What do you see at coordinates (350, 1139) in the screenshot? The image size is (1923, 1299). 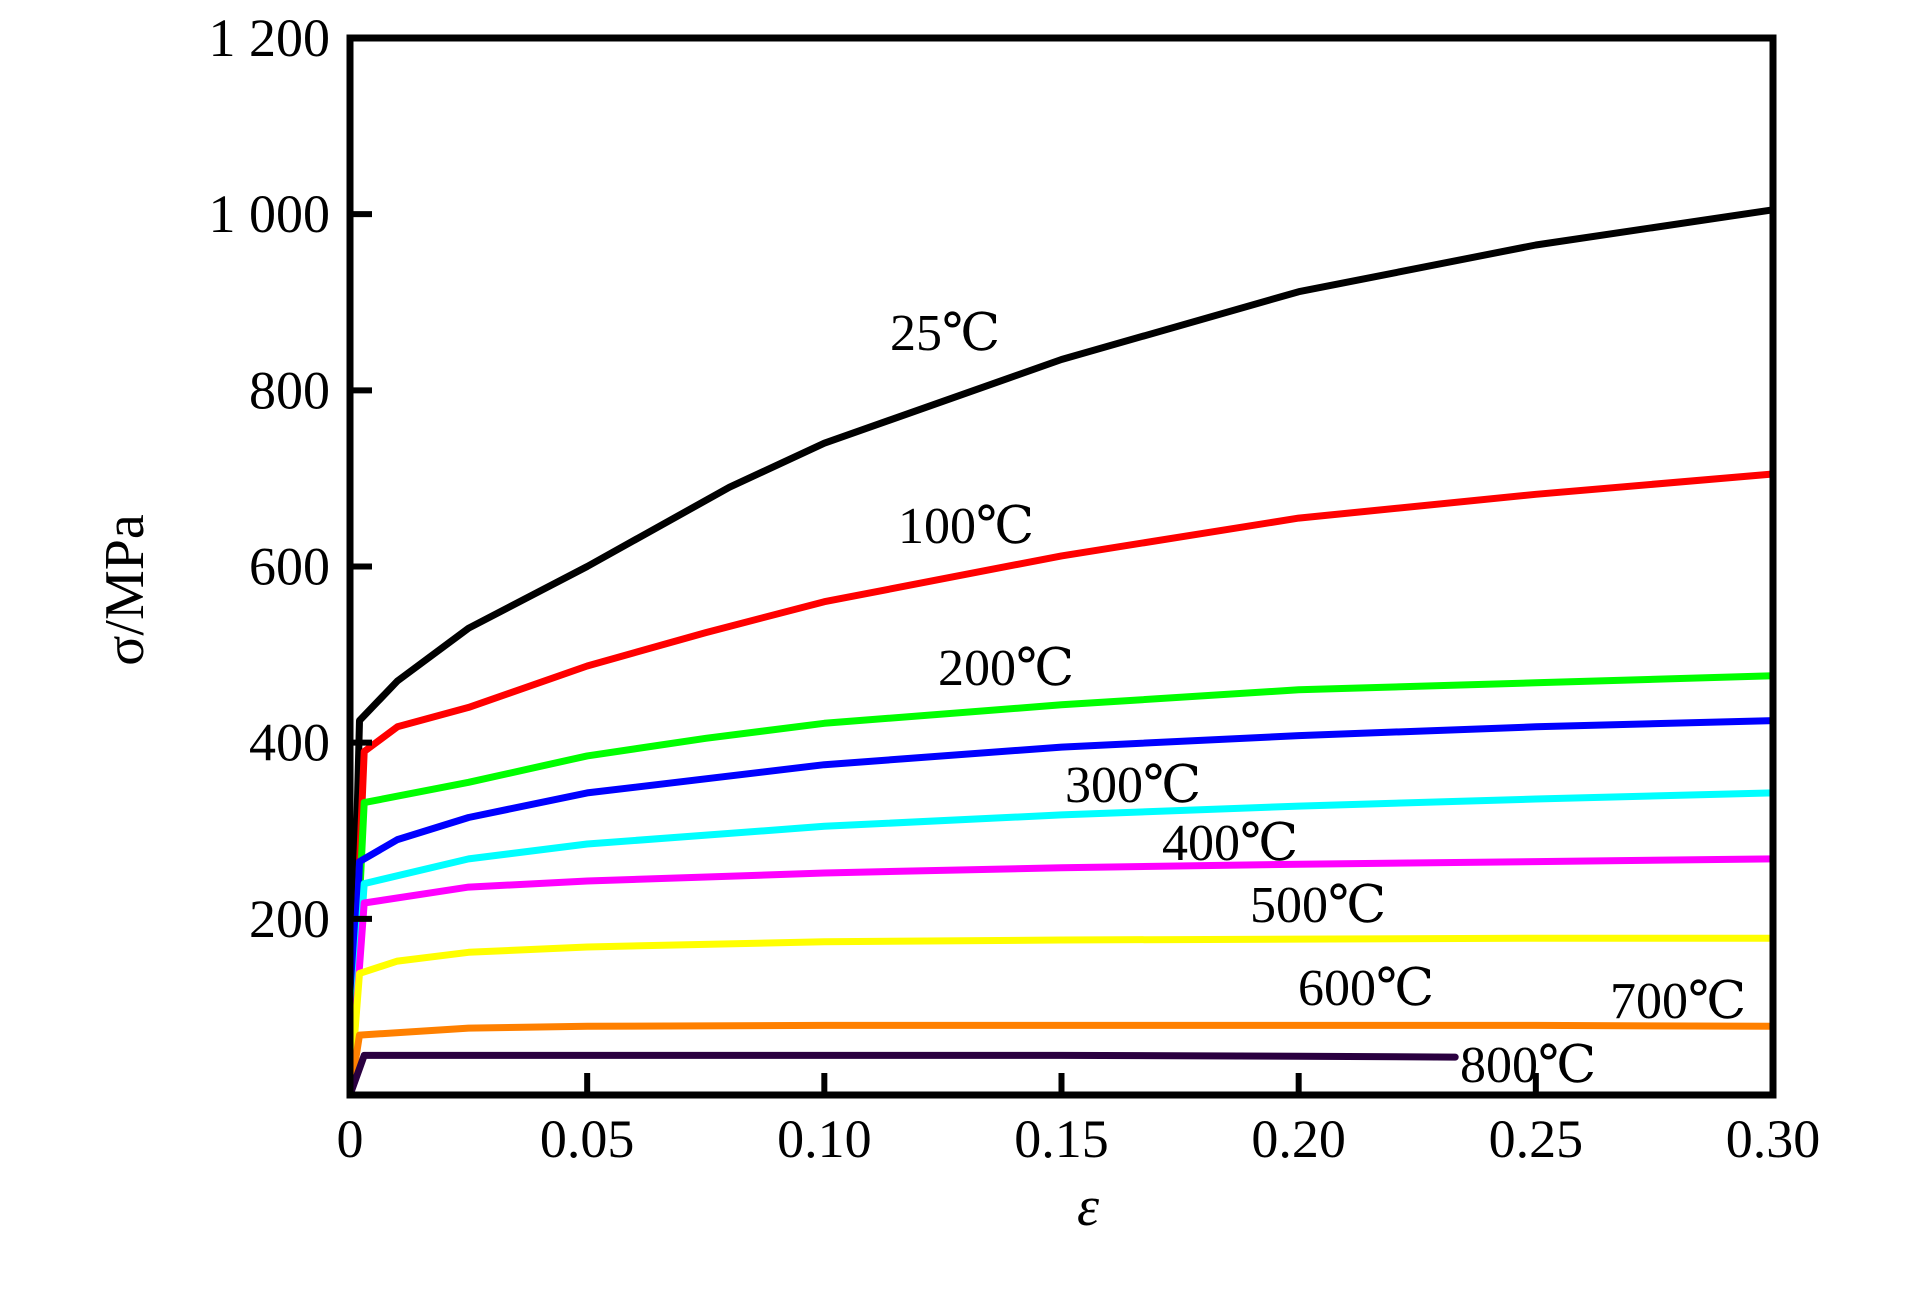 I see `x-tick-label: 0` at bounding box center [350, 1139].